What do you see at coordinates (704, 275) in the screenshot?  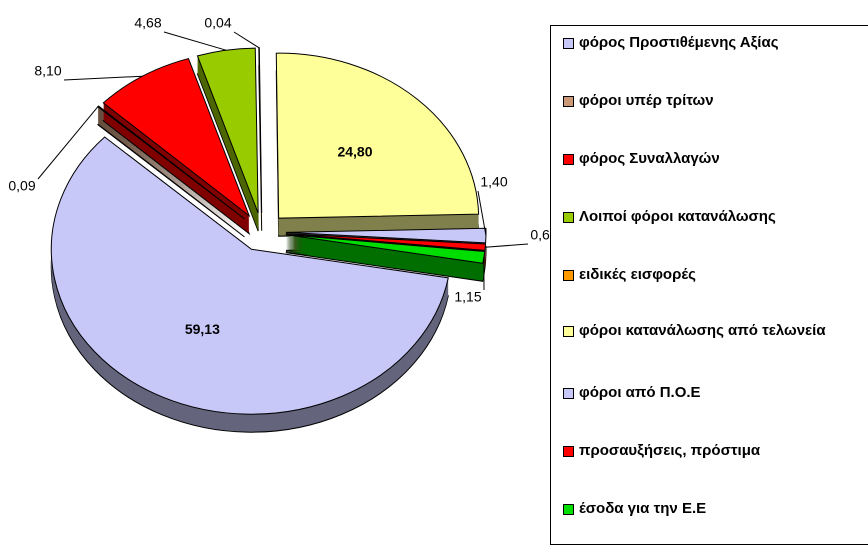 I see `legend-label: ειδικές εισφορές` at bounding box center [704, 275].